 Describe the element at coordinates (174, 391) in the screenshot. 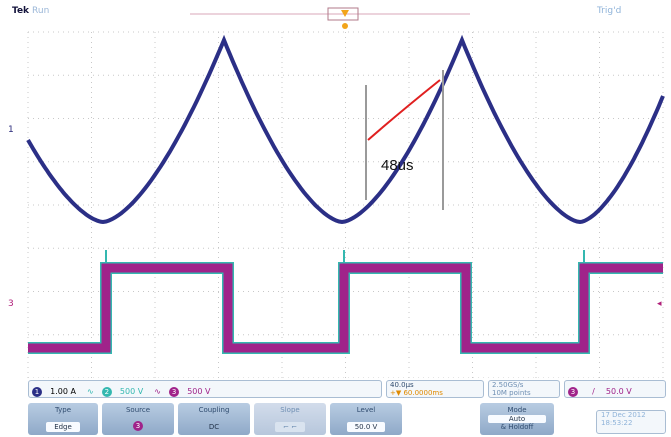

I see `channel-3-badge: 3` at that location.